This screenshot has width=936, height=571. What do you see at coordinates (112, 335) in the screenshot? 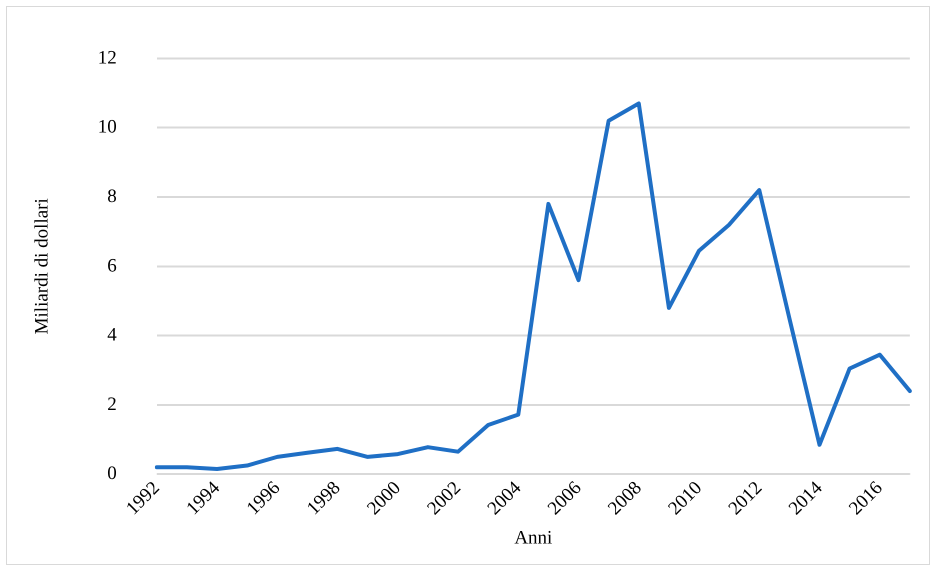
I see `y-tick-label: 4` at bounding box center [112, 335].